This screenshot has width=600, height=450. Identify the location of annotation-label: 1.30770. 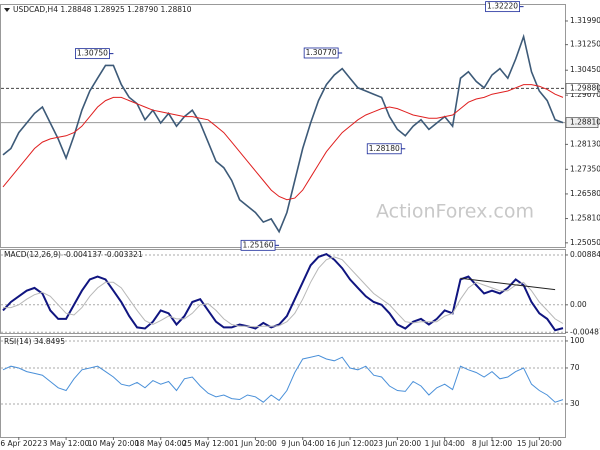
(321, 52).